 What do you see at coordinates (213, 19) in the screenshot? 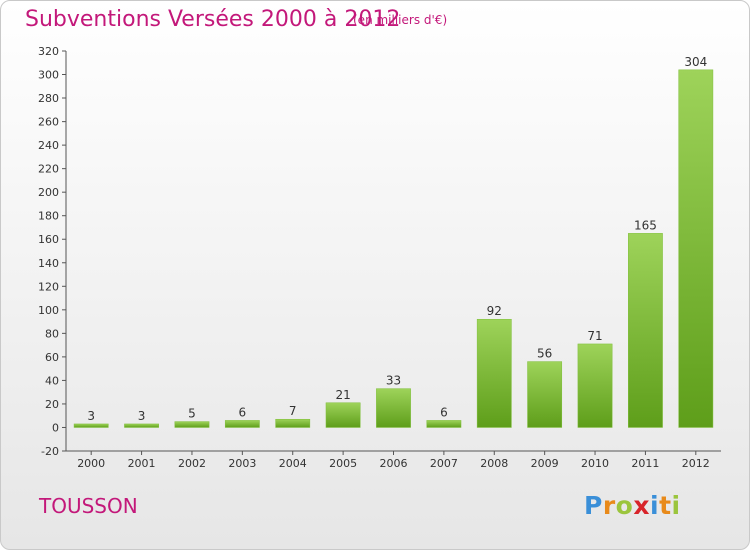
I see `chart-title: Subventions Versées 2000 à 2012` at bounding box center [213, 19].